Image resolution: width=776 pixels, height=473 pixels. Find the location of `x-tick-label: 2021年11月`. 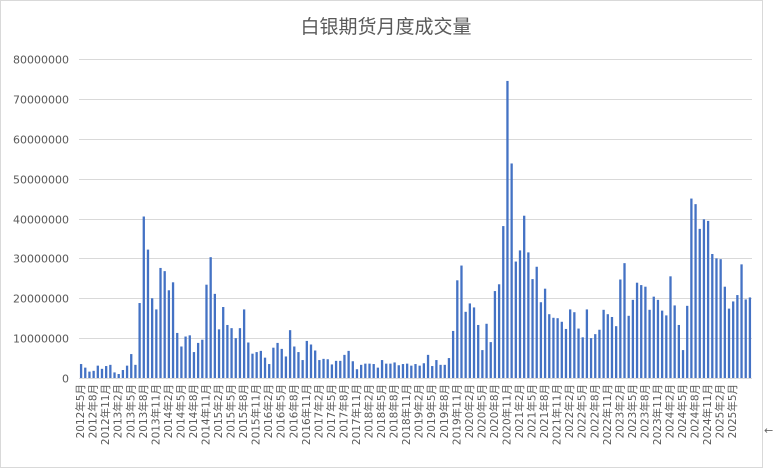

x-tick-label: 2021年11月 is located at coordinates (557, 414).